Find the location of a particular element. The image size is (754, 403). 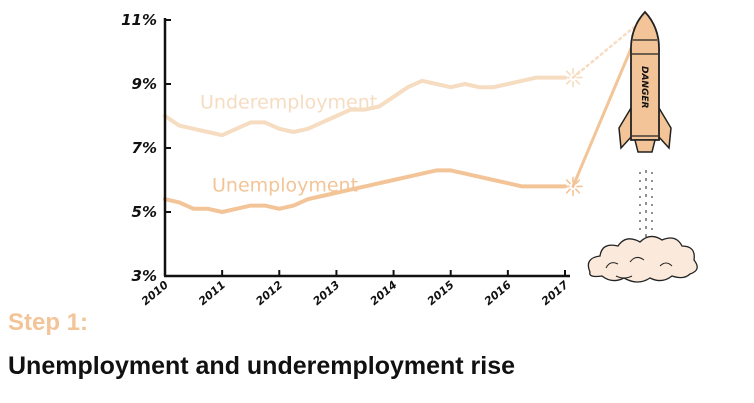

rocket-fin-left-icon is located at coordinates (625, 127).